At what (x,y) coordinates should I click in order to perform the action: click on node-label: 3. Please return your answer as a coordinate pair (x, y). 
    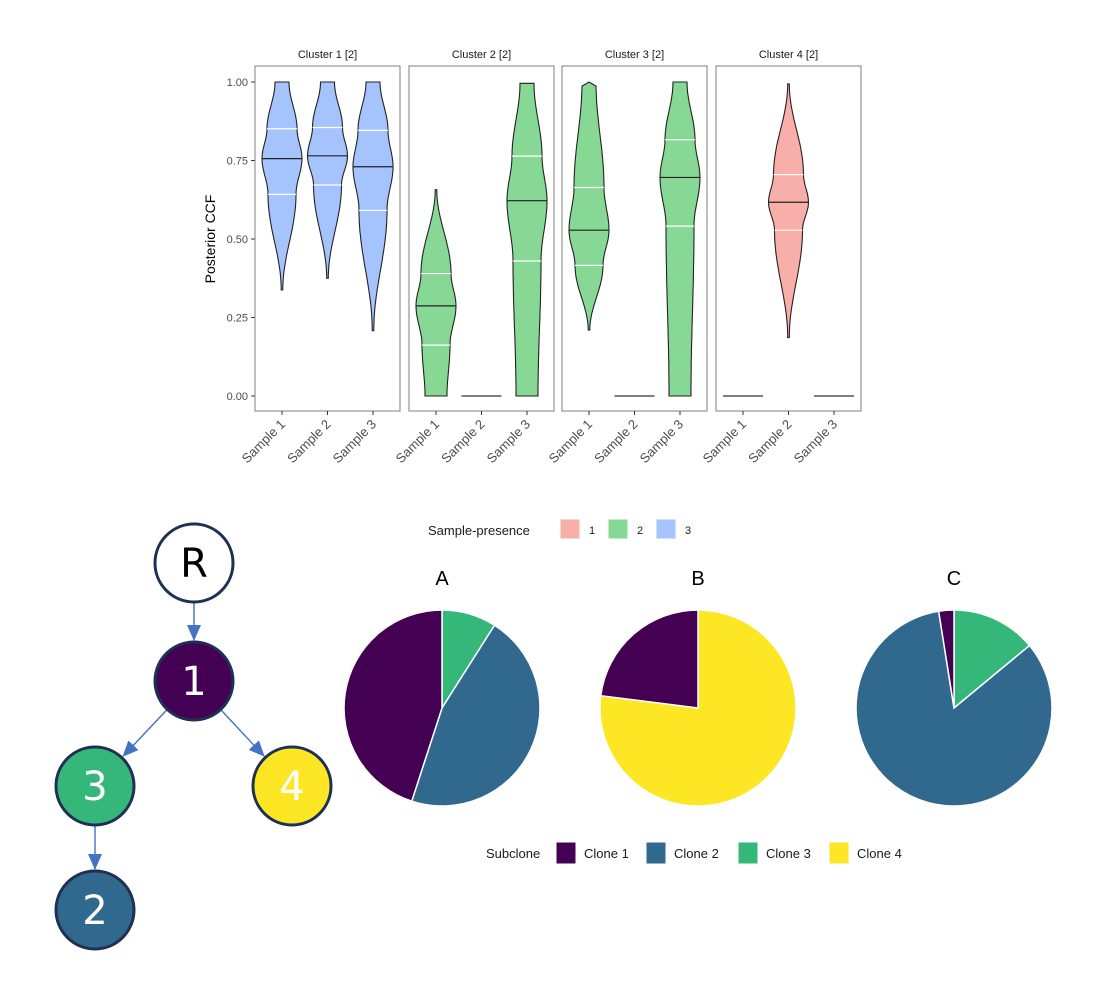
    Looking at the image, I should click on (94, 787).